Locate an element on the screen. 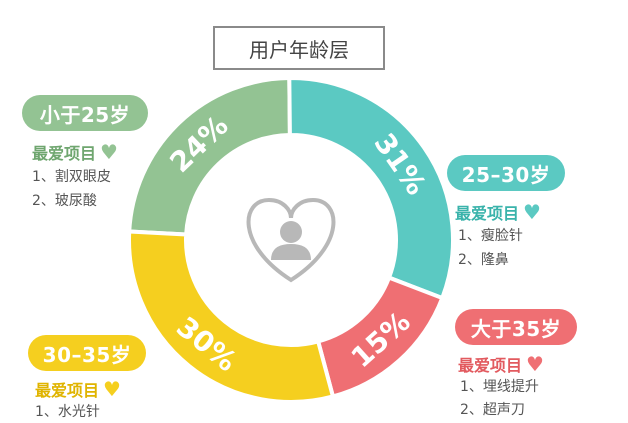 The height and width of the screenshot is (423, 628). fav-25-30: 最爱项目 ♥ is located at coordinates (498, 212).